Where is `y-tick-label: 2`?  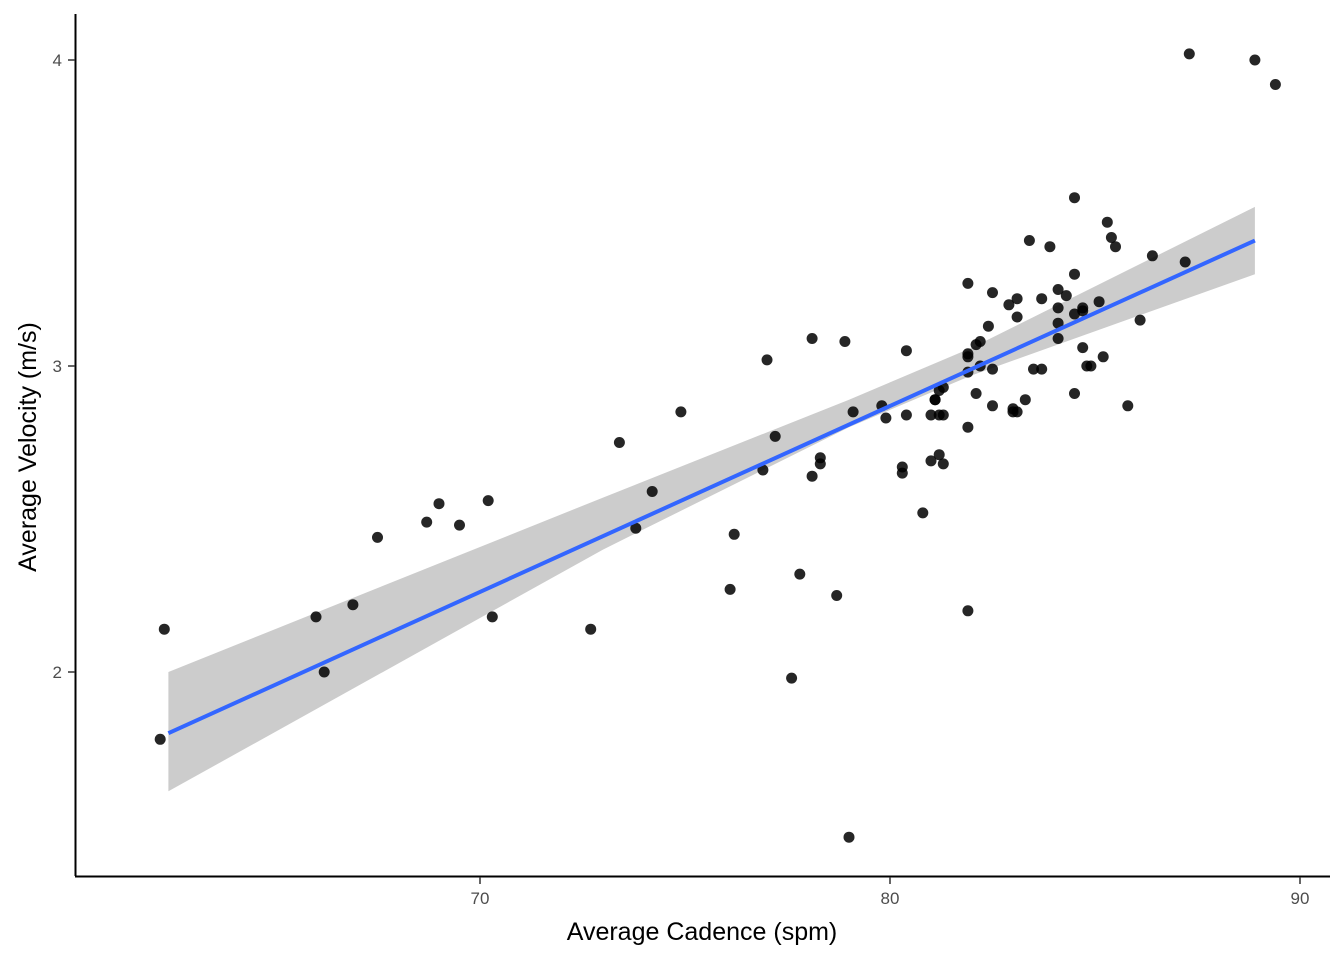 y-tick-label: 2 is located at coordinates (57, 672).